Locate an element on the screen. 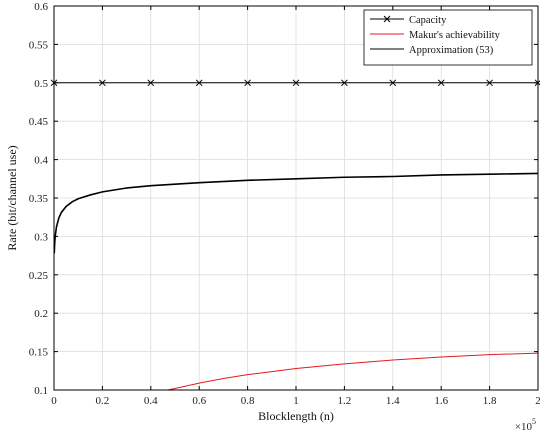  x-tick-label: 1.6 is located at coordinates (441, 401).